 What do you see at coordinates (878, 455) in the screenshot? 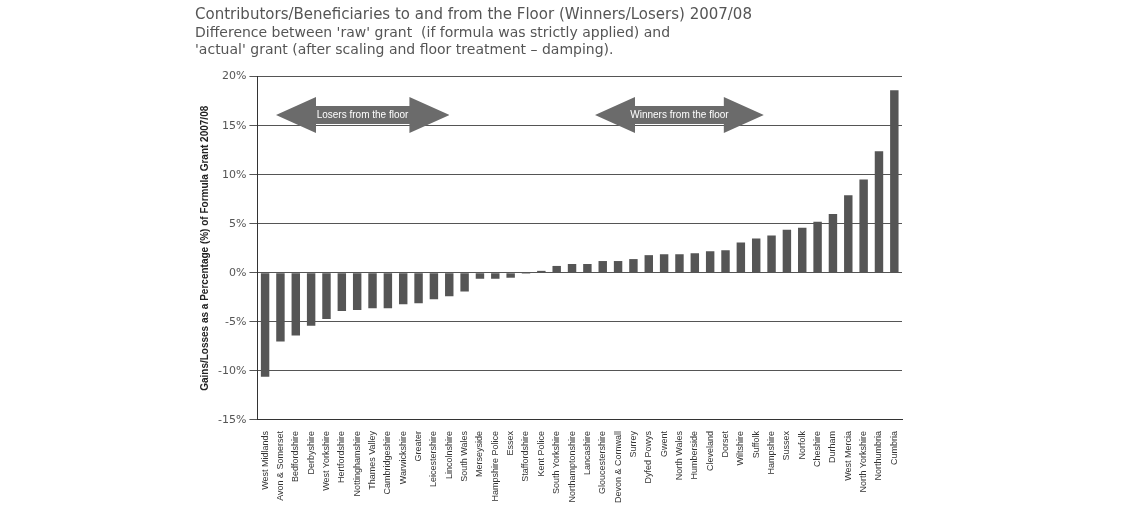
I see `x-tick-label: Northumbria` at bounding box center [878, 455].